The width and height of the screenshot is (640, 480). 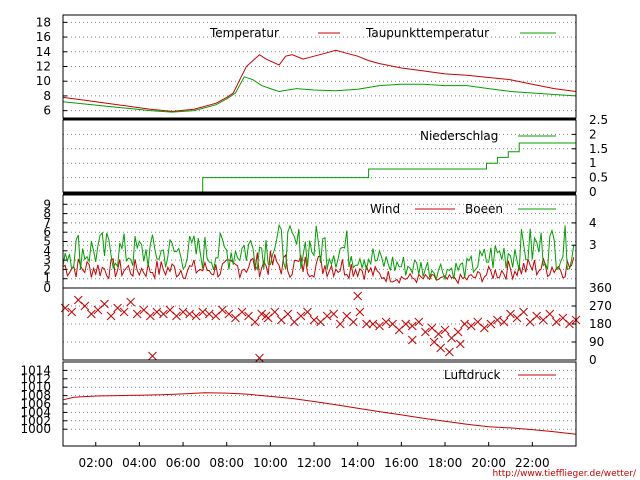 What do you see at coordinates (35, 396) in the screenshot?
I see `left-tick-label: 1008` at bounding box center [35, 396].